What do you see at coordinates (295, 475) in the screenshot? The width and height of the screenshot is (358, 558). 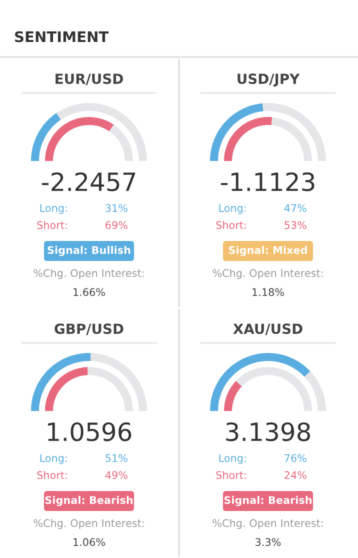 I see `text: 24%` at bounding box center [295, 475].